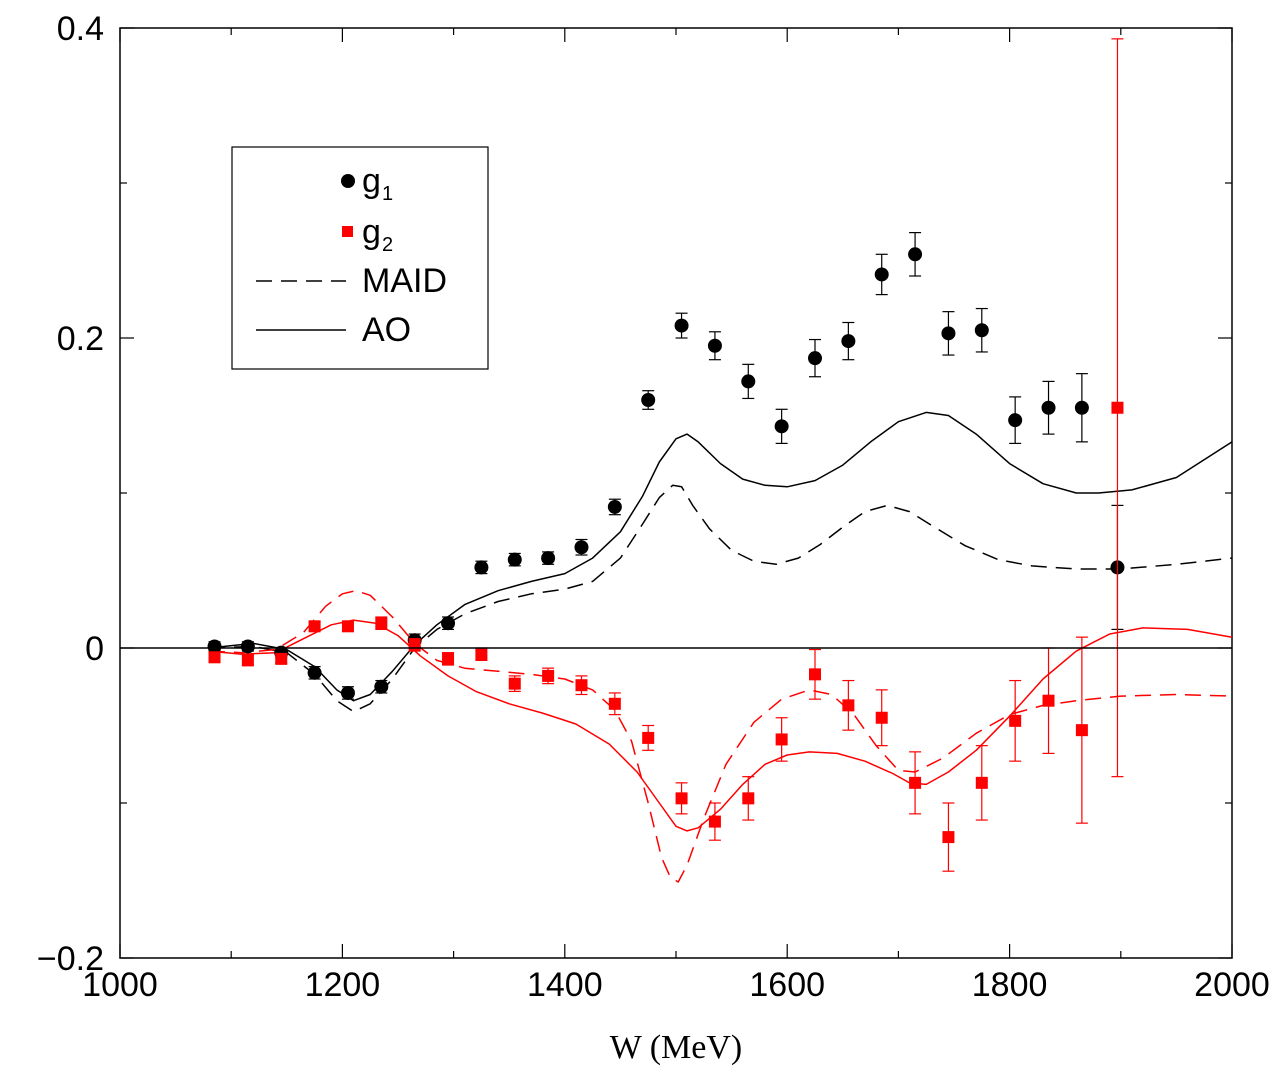  Describe the element at coordinates (387, 245) in the screenshot. I see `legend-label-subscript: 2` at that location.